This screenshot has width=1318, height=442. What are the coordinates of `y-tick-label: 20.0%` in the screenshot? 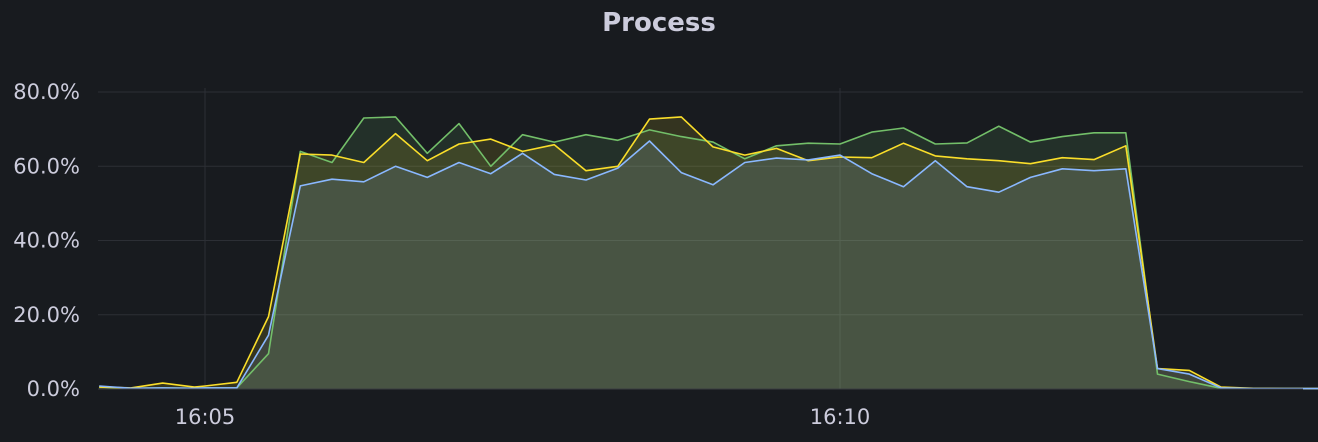 It's located at (46, 315).